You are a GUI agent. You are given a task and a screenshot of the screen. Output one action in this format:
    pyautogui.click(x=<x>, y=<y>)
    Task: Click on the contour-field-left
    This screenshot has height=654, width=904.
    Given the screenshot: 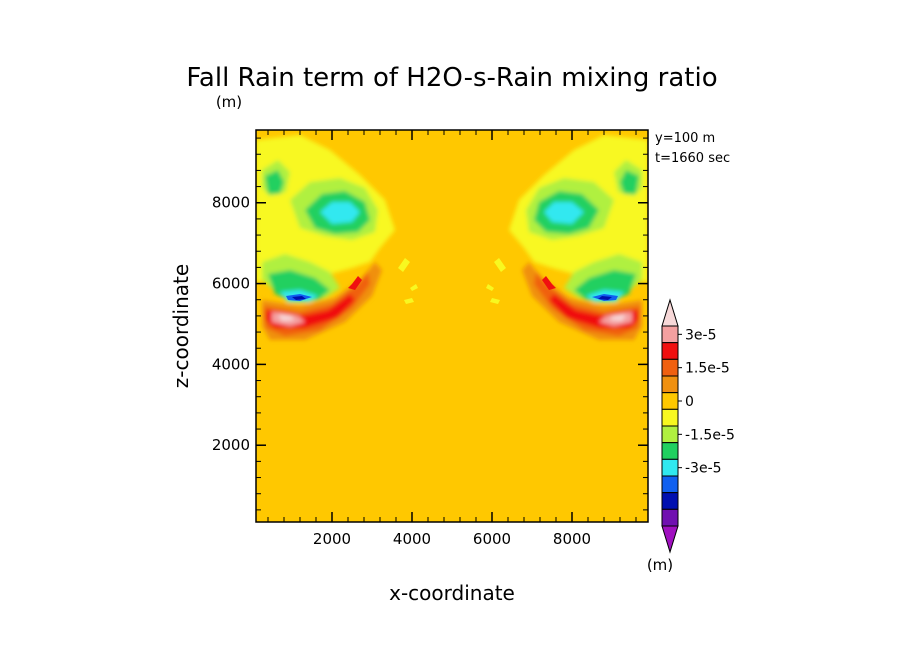 What is the action you would take?
    pyautogui.click(x=337, y=237)
    